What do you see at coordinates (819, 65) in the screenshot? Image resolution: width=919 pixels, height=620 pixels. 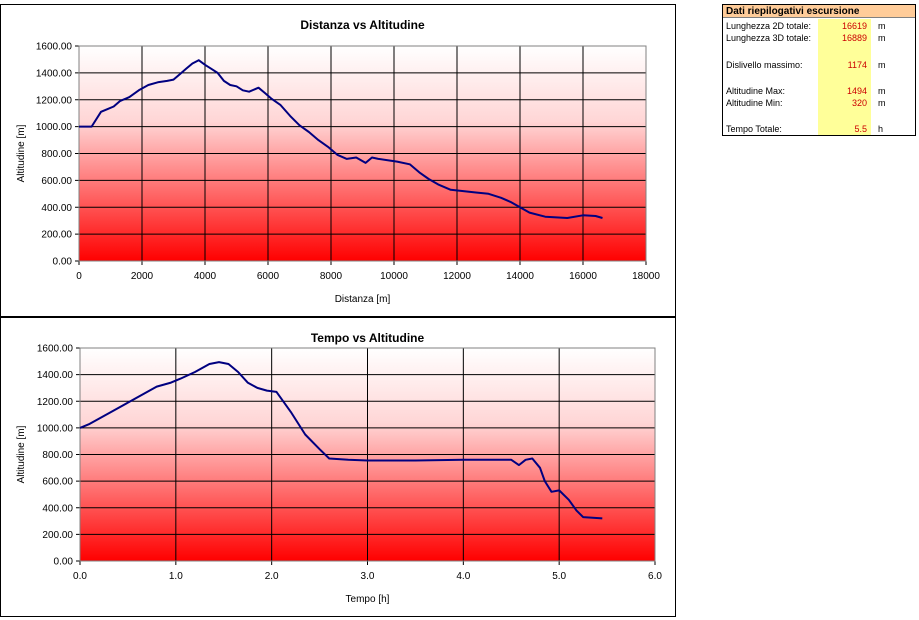 I see `summary-row-max-drop: Dislivello massimo: 1174 m` at bounding box center [819, 65].